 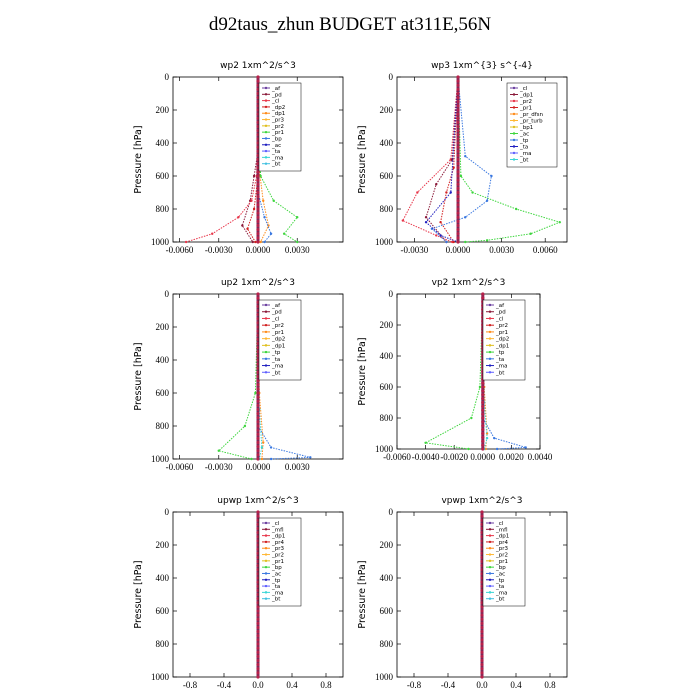 I want to click on x-tick-label: -0.4, so click(x=224, y=685).